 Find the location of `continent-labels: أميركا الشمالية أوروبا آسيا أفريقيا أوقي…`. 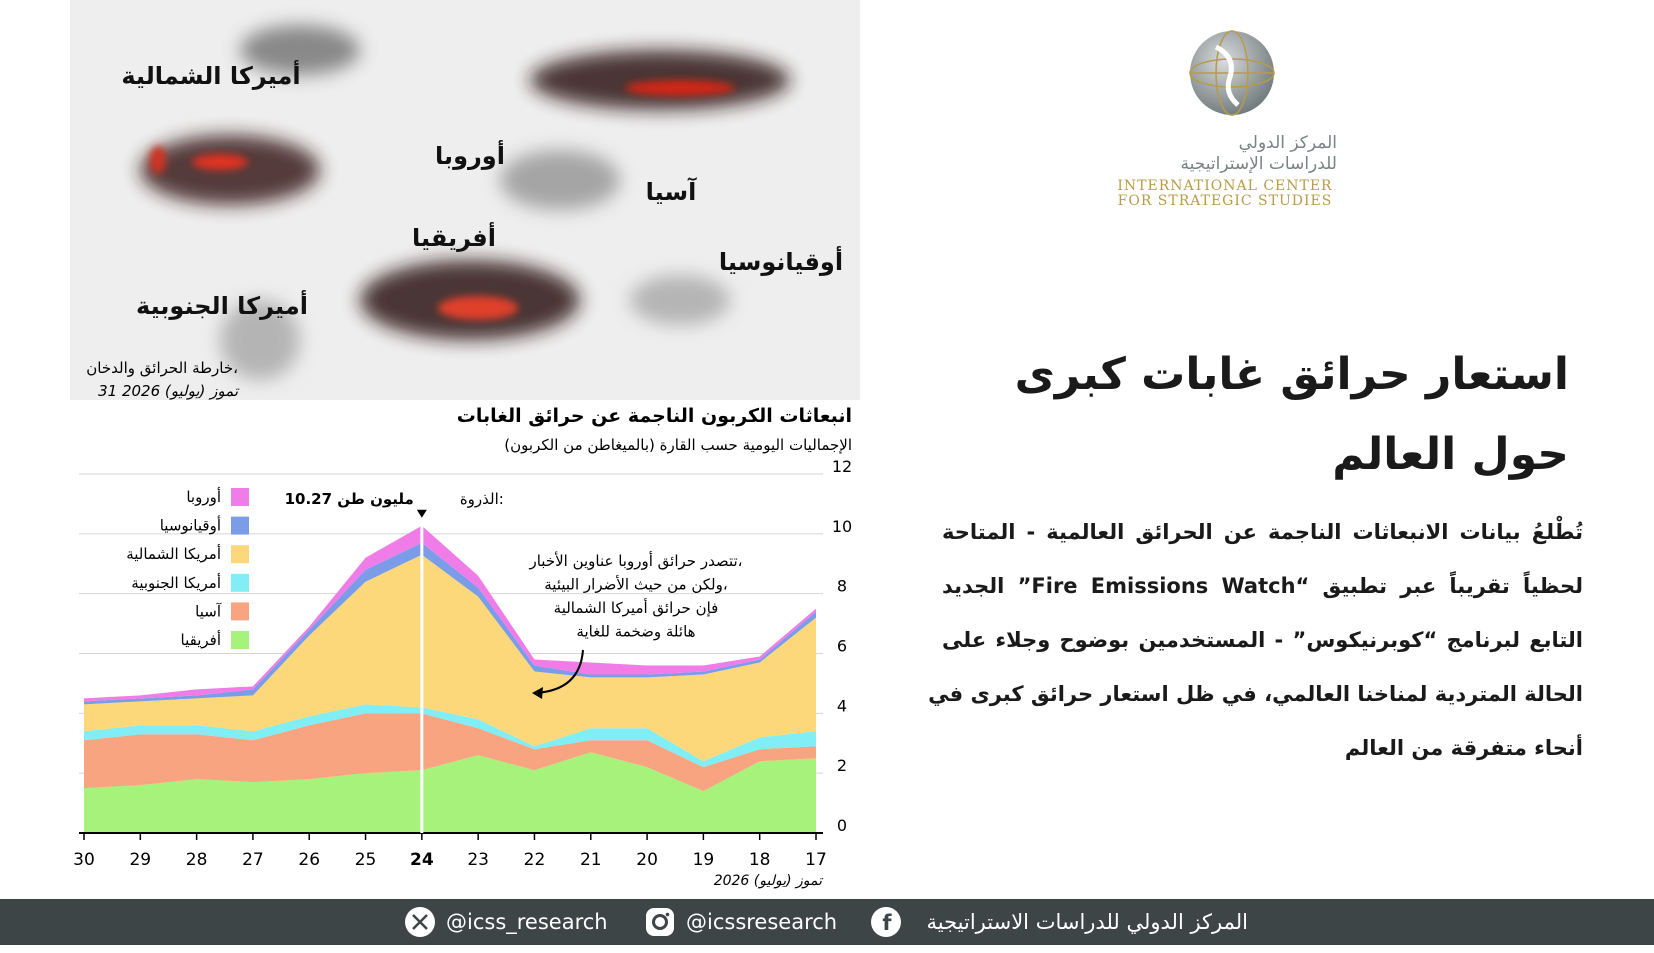

continent-labels: أميركا الشمالية أوروبا آسيا أفريقيا أوقي… is located at coordinates (482, 190).